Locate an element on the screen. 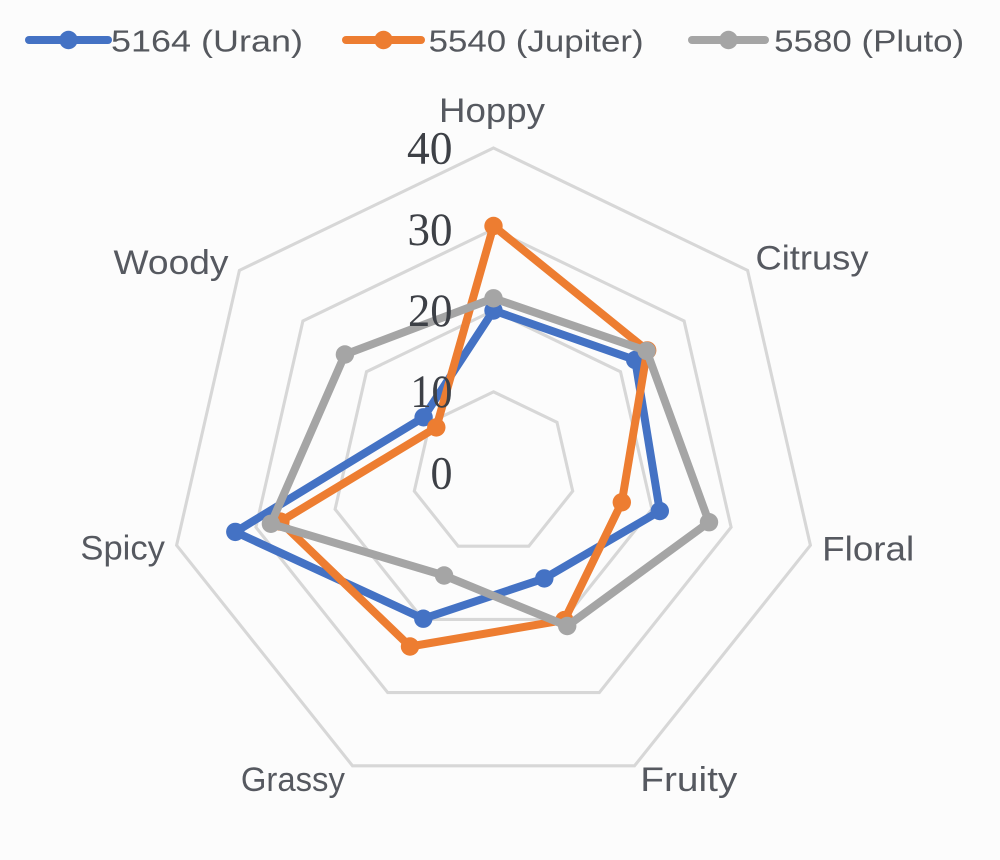 This screenshot has width=1000, height=860. svg-text: 5164 (Uran) is located at coordinates (207, 41).